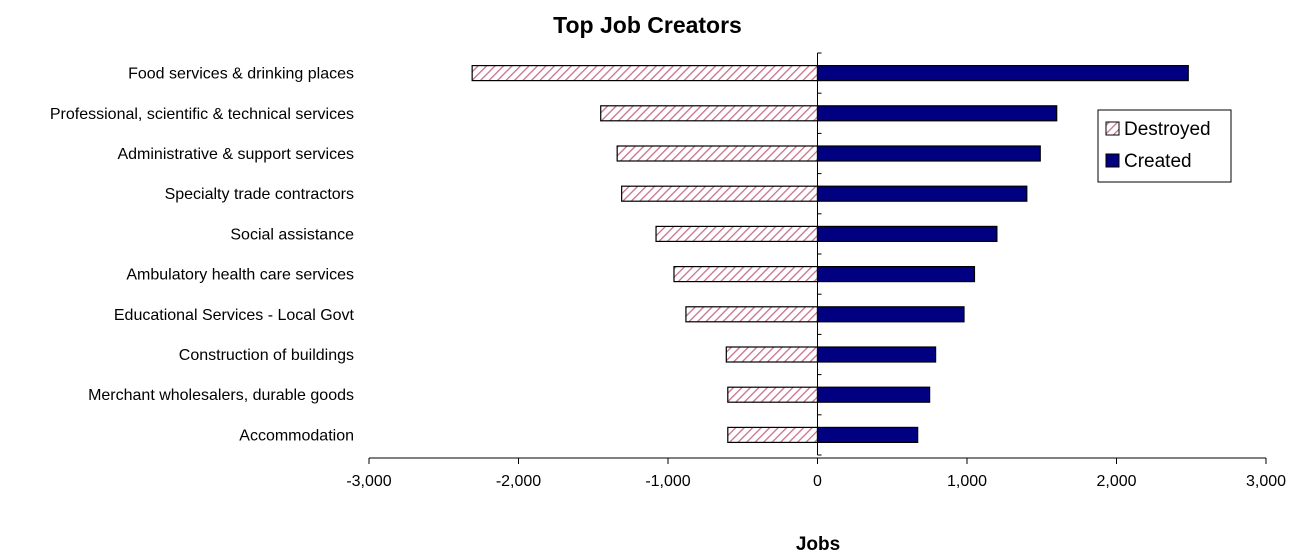  What do you see at coordinates (266, 355) in the screenshot?
I see `category-label: Construction of buildings` at bounding box center [266, 355].